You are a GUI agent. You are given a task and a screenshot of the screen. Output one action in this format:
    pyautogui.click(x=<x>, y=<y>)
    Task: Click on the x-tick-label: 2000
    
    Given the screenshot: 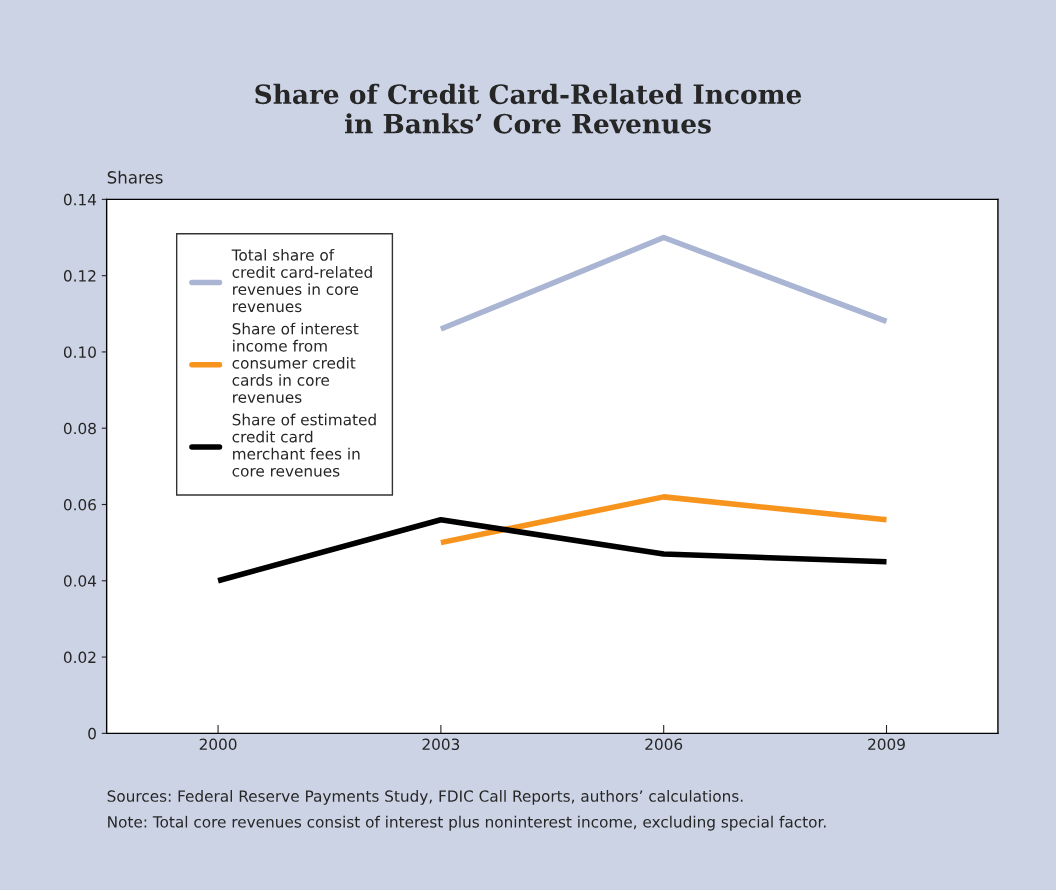 What is the action you would take?
    pyautogui.click(x=218, y=744)
    